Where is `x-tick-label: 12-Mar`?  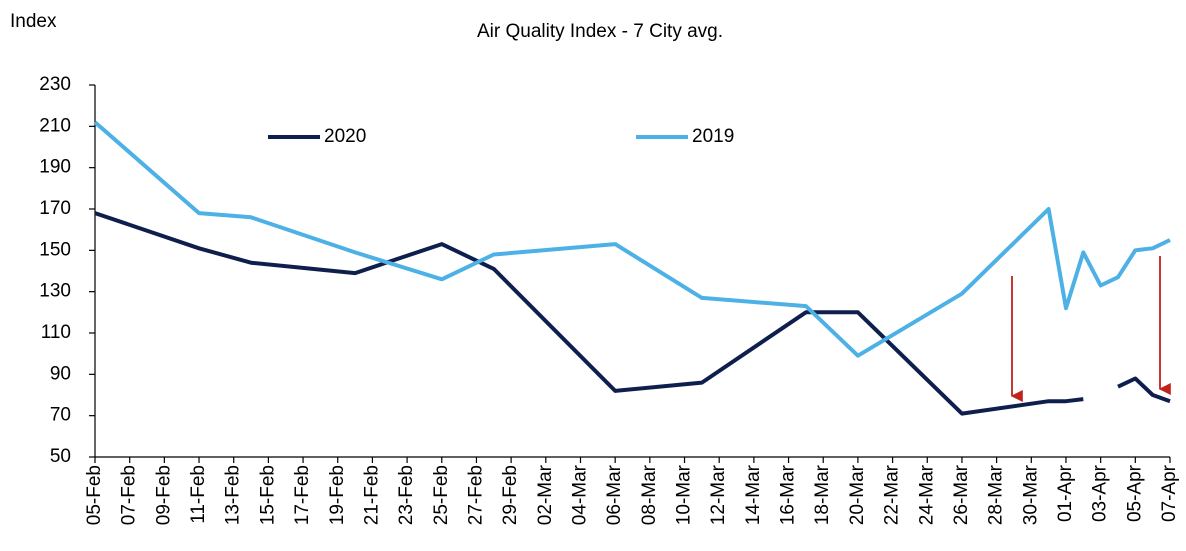 x-tick-label: 12-Mar is located at coordinates (718, 494).